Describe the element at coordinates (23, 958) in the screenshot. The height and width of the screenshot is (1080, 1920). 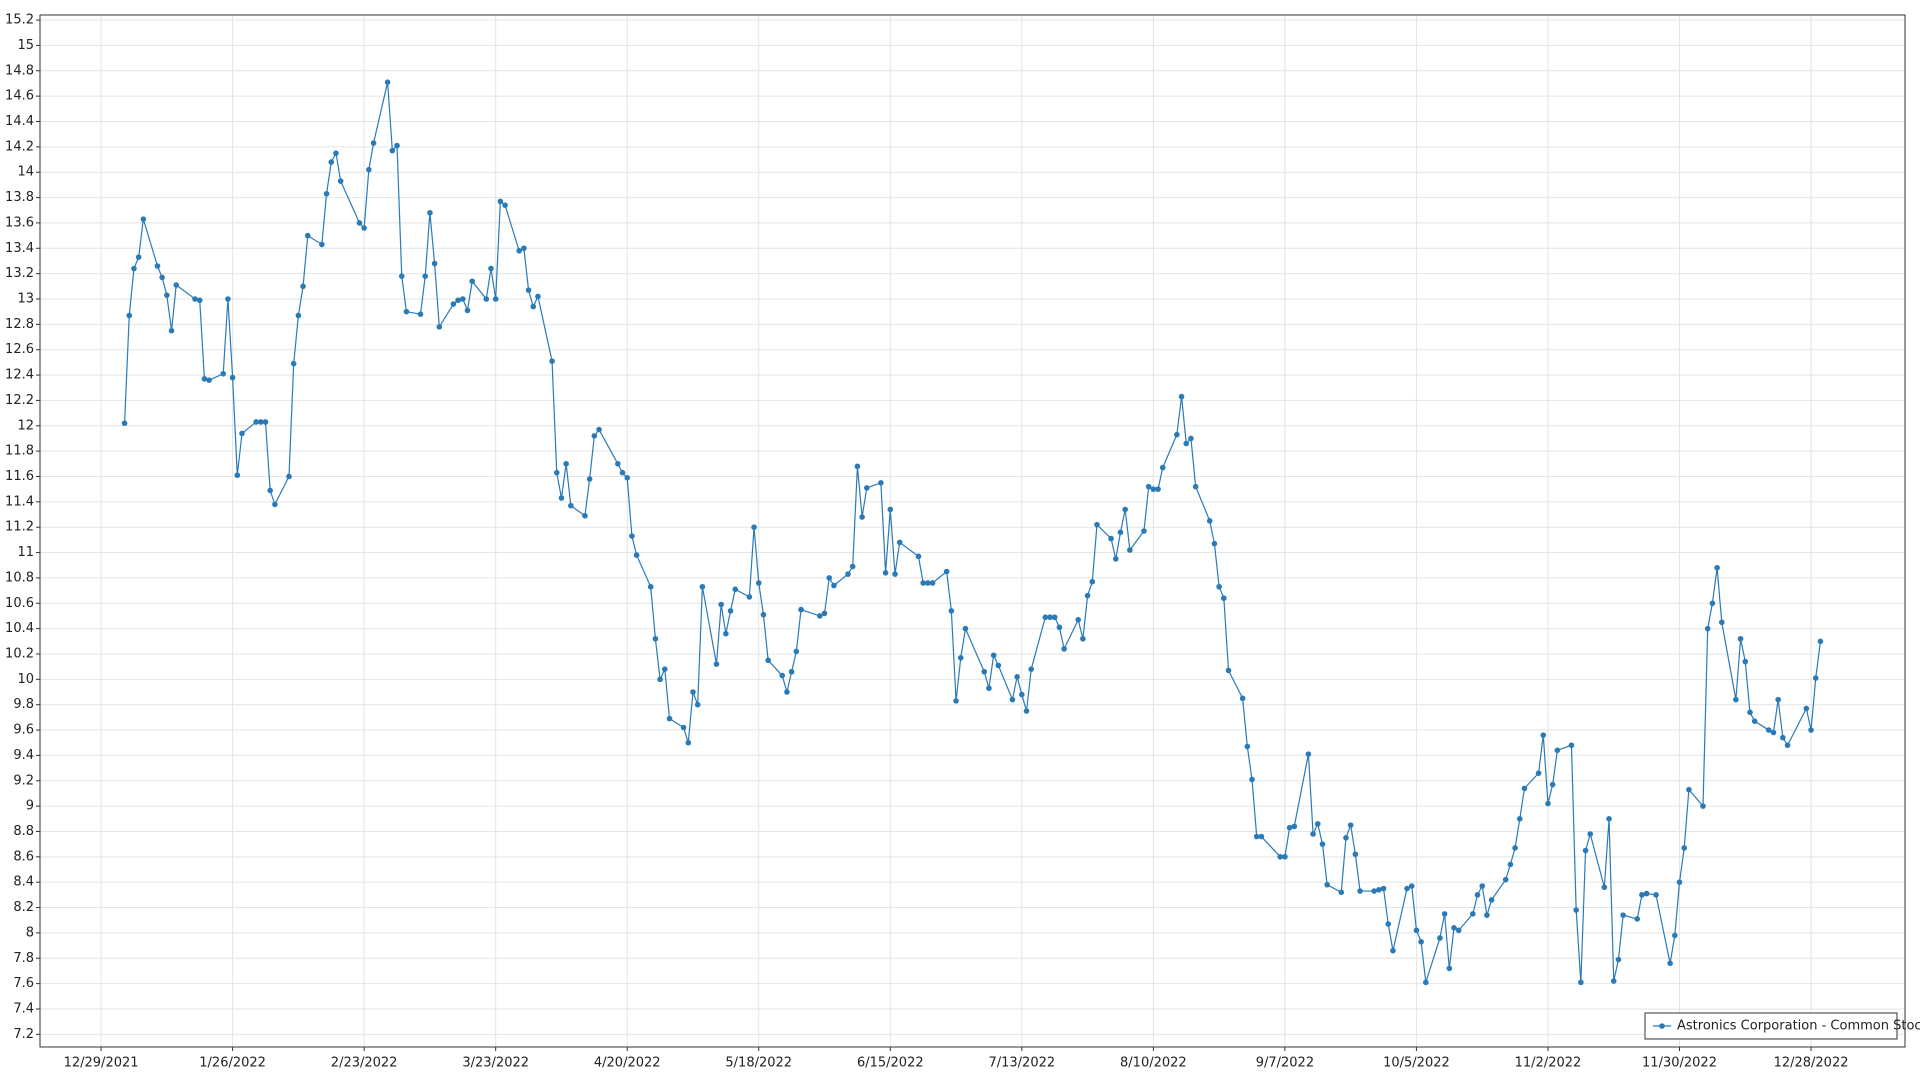
I see `y-tick-label: 7.8` at that location.